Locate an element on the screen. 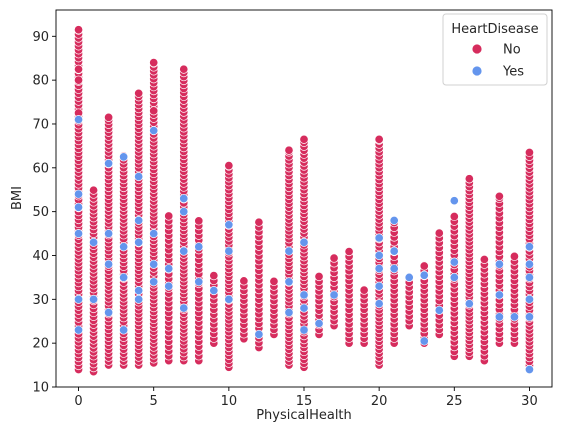  x-tick-label: 10 is located at coordinates (229, 401).